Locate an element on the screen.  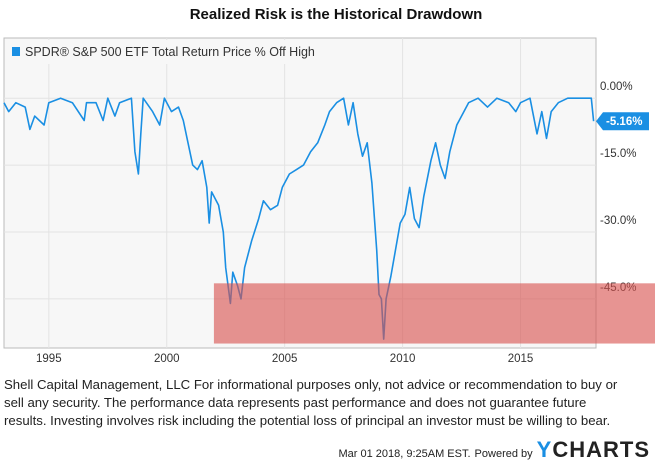
legend-swatch is located at coordinates (16, 51).